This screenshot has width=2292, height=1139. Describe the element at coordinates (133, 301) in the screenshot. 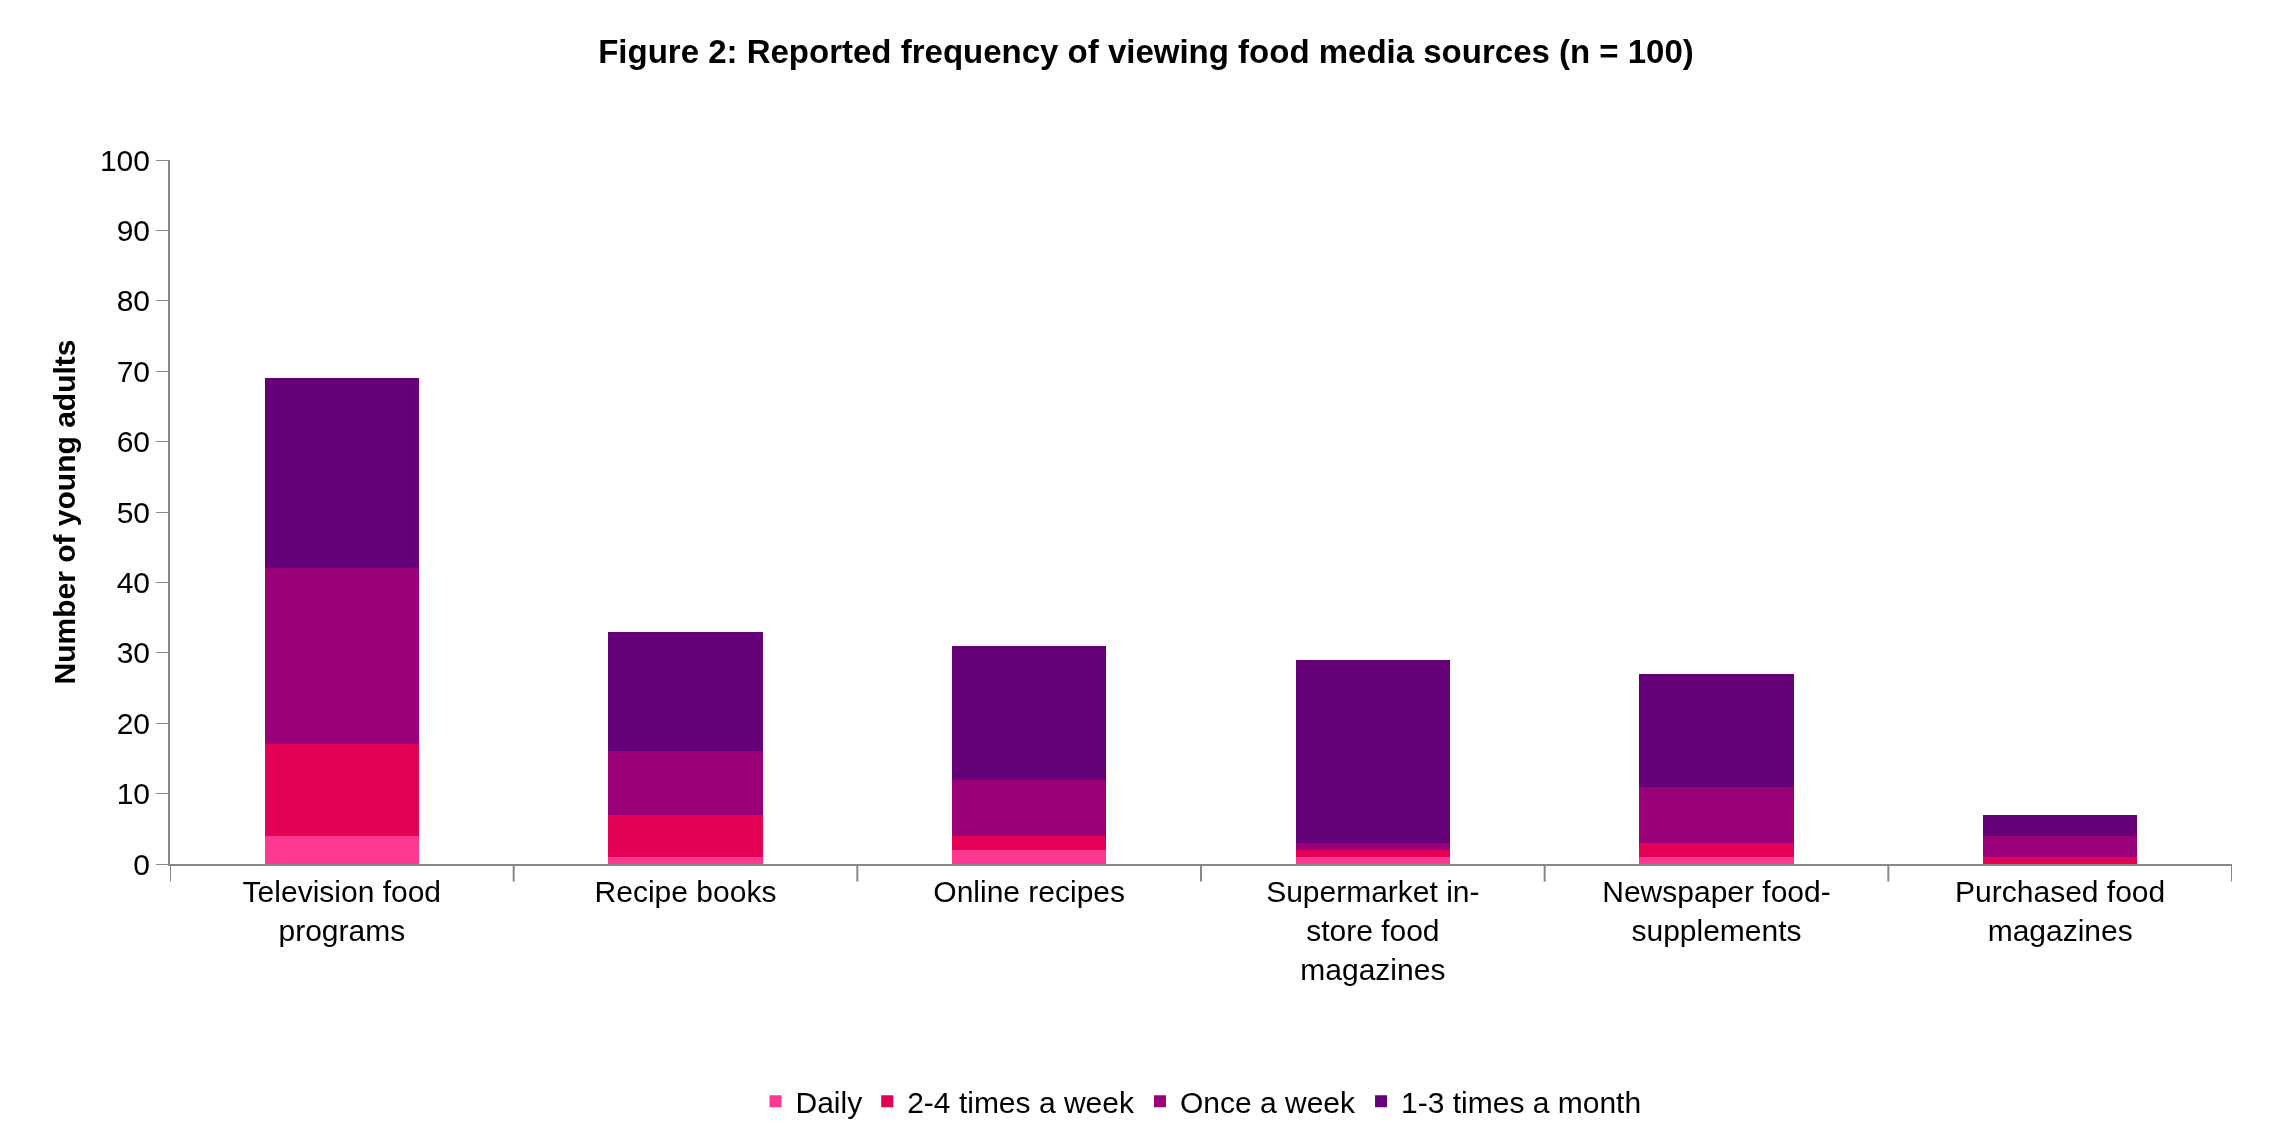

I see `y-tick-label: 80` at that location.